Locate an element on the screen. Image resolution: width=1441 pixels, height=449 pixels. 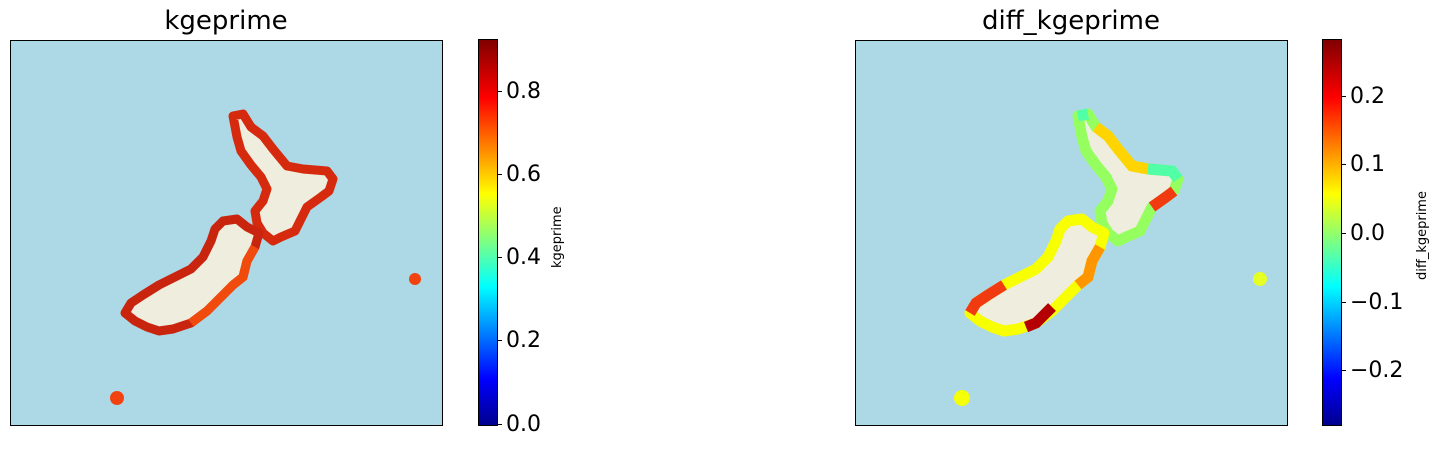
right-stewart-island is located at coordinates (962, 398).